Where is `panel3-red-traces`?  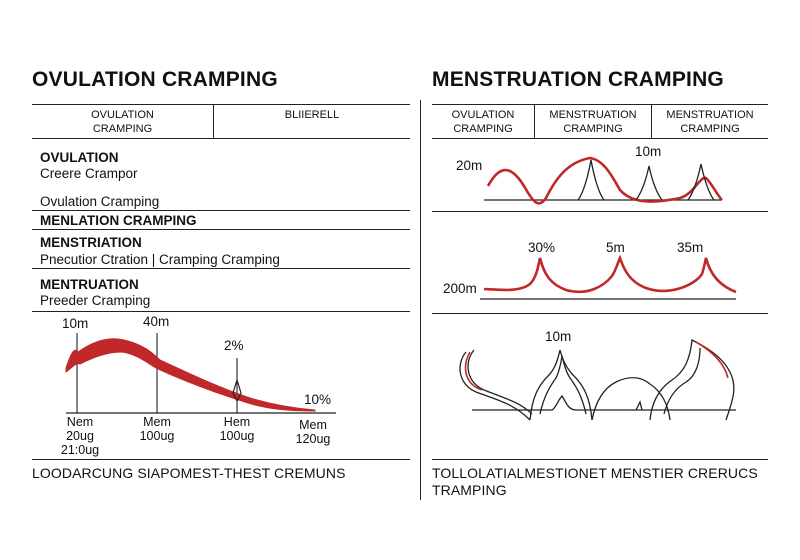
panel3-red-traces is located at coordinates (596, 366).